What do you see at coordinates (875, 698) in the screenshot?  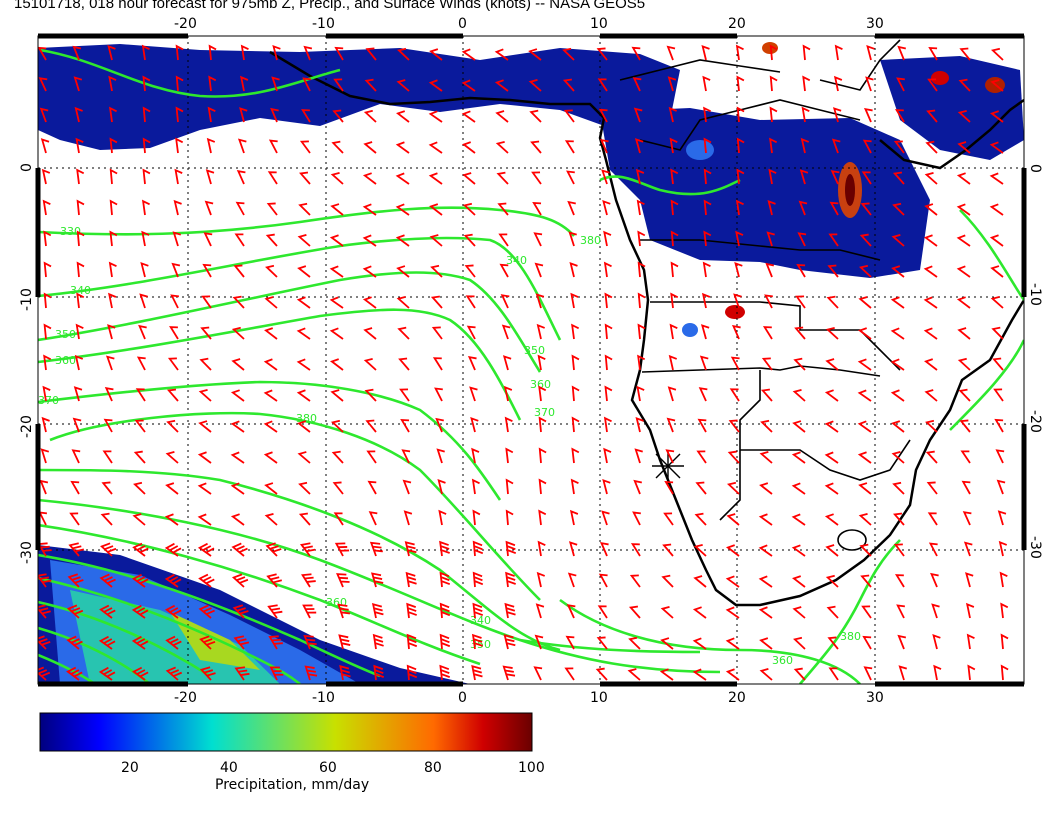 I see `lon-tick: 30` at bounding box center [875, 698].